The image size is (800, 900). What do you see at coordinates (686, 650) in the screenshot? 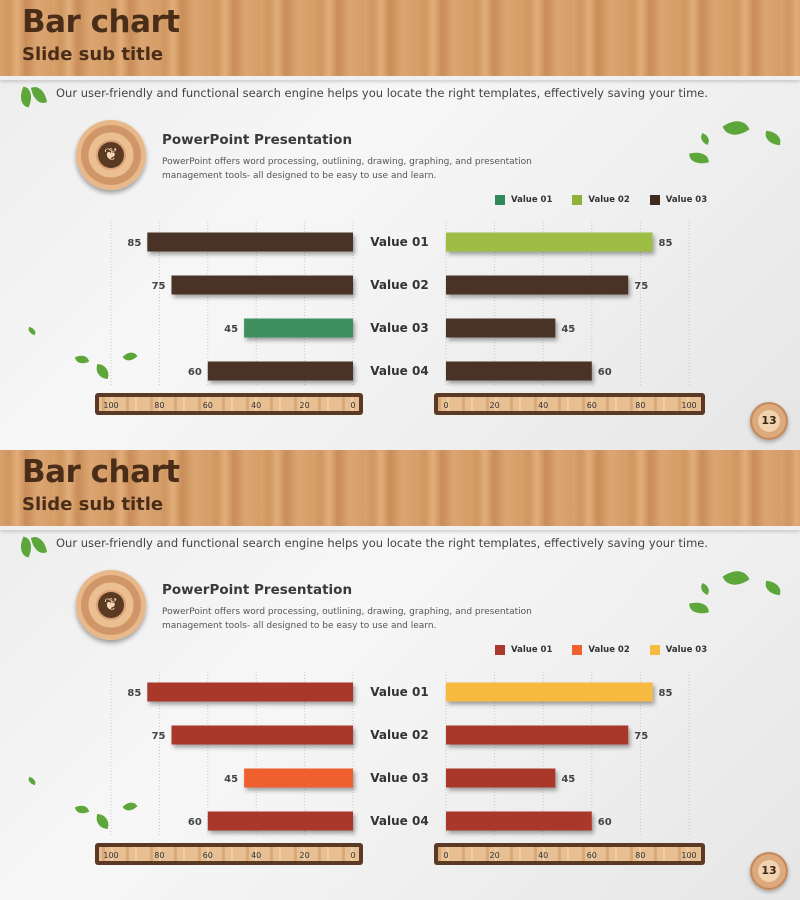
I see `legend-label: Value 03` at bounding box center [686, 650].